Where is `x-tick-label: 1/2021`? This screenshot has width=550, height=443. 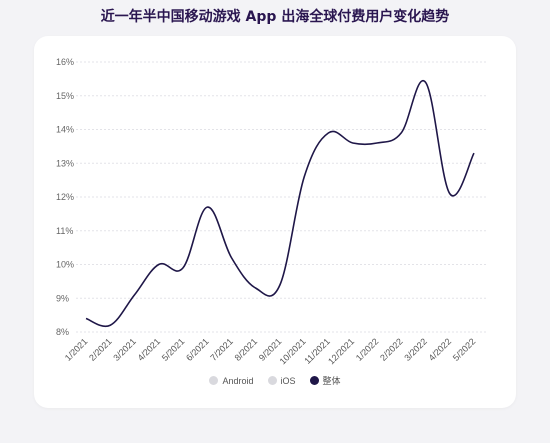
x-tick-label: 1/2021 is located at coordinates (76, 349).